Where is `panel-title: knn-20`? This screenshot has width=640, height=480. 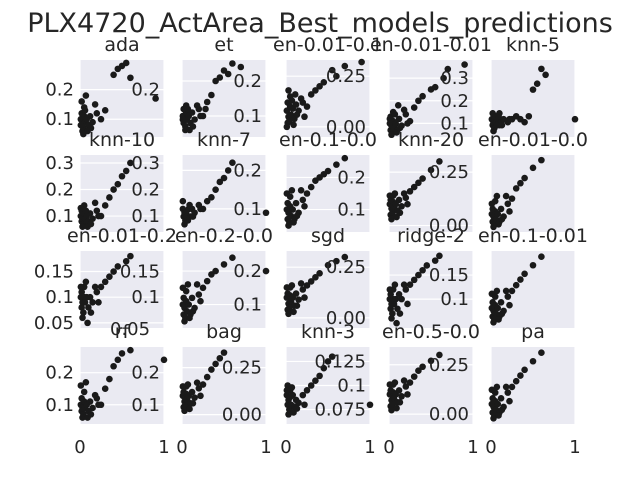 panel-title: knn-20 is located at coordinates (431, 140).